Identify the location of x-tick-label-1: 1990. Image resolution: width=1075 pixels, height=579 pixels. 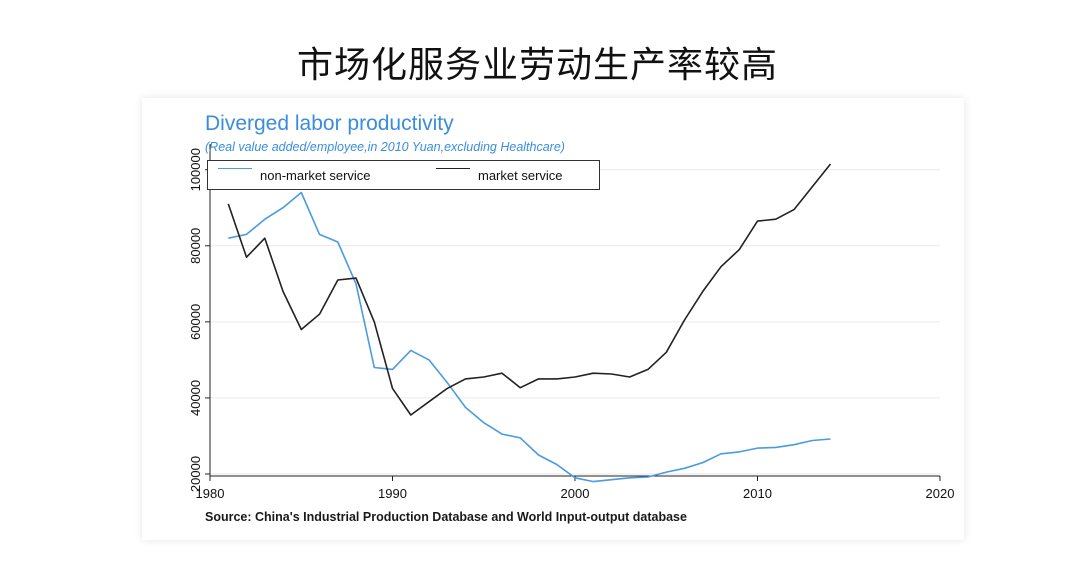
(392, 493).